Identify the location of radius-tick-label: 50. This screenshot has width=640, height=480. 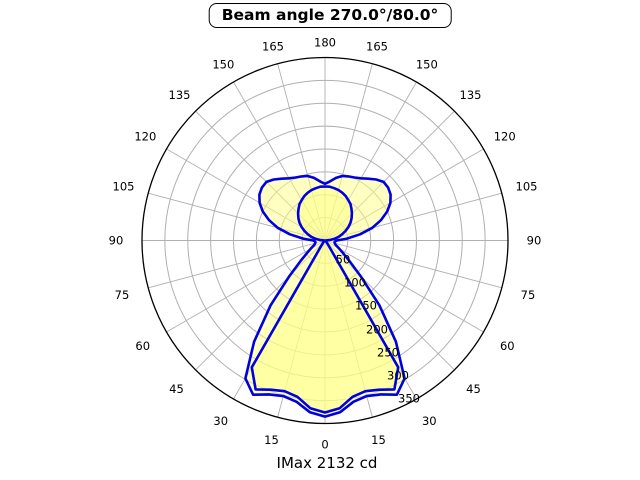
(343, 260).